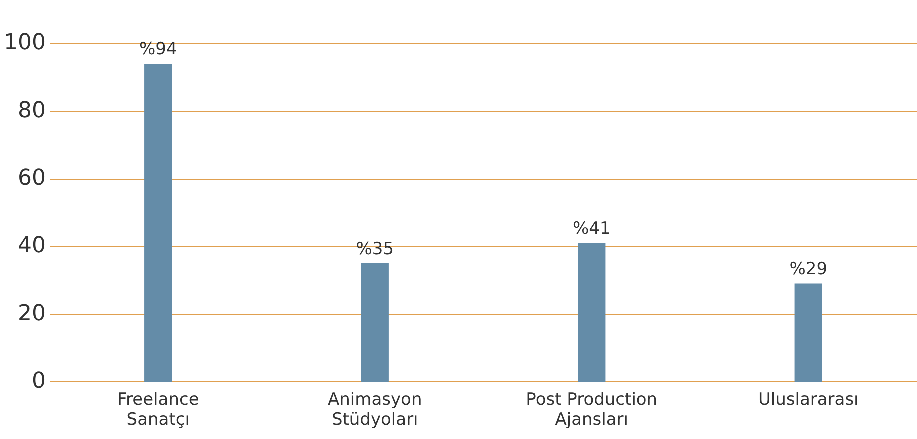  I want to click on y-tick-label: 40, so click(32, 246).